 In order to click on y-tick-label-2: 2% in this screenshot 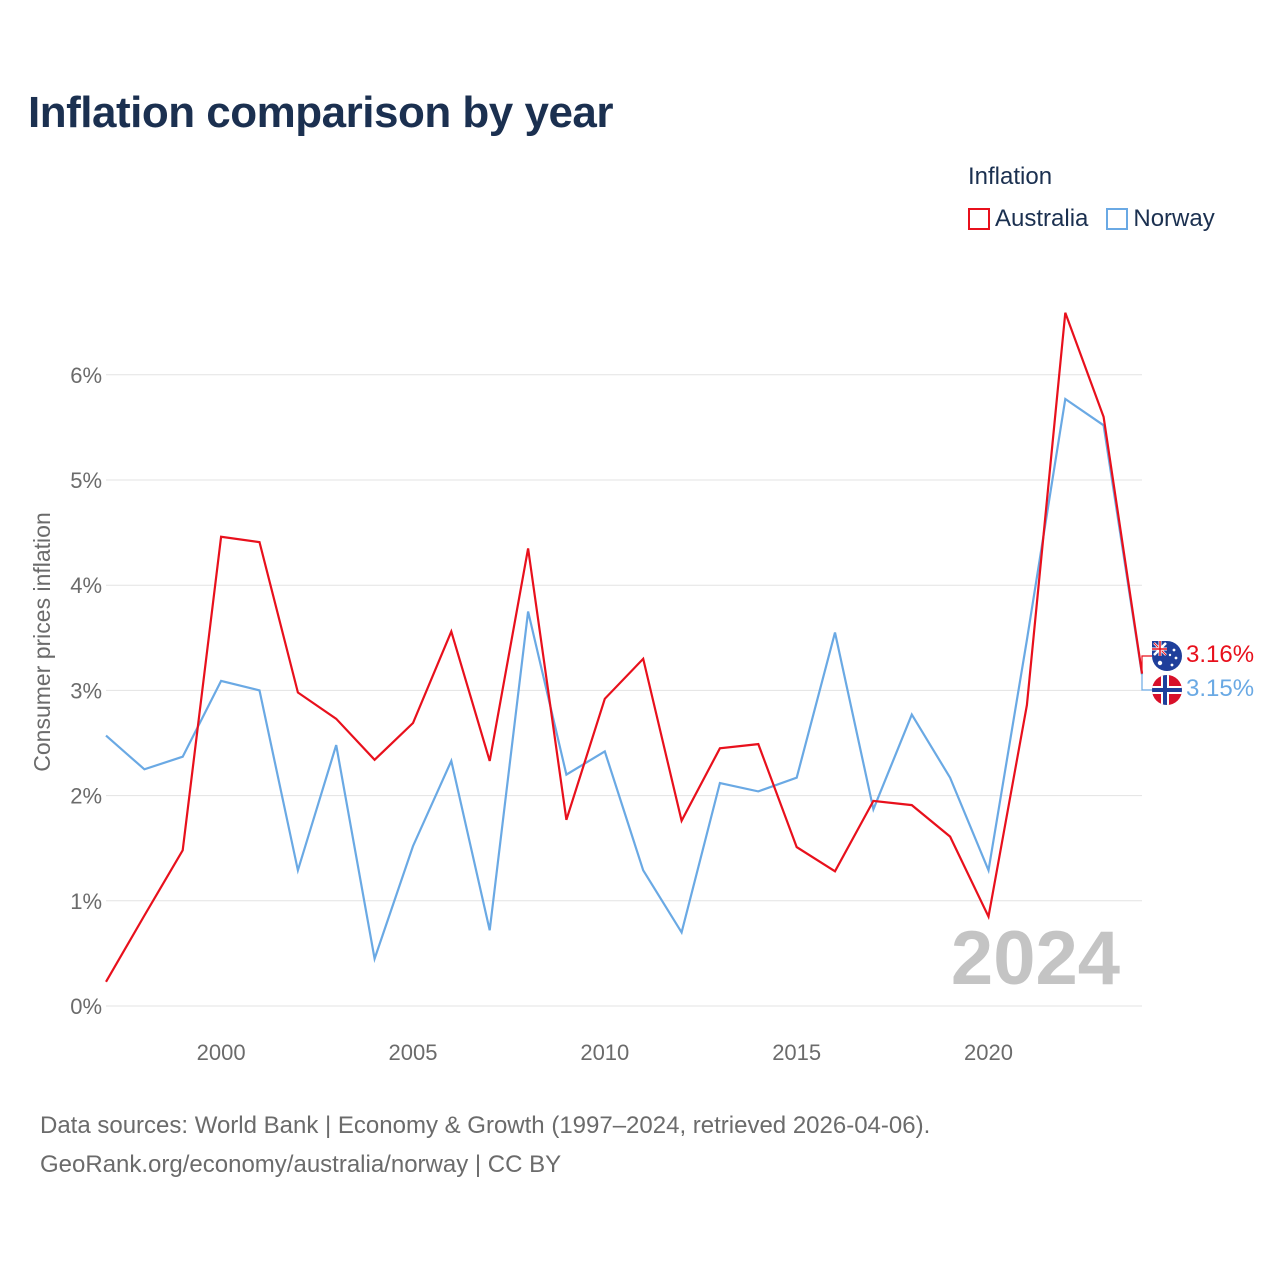, I will do `click(86, 796)`.